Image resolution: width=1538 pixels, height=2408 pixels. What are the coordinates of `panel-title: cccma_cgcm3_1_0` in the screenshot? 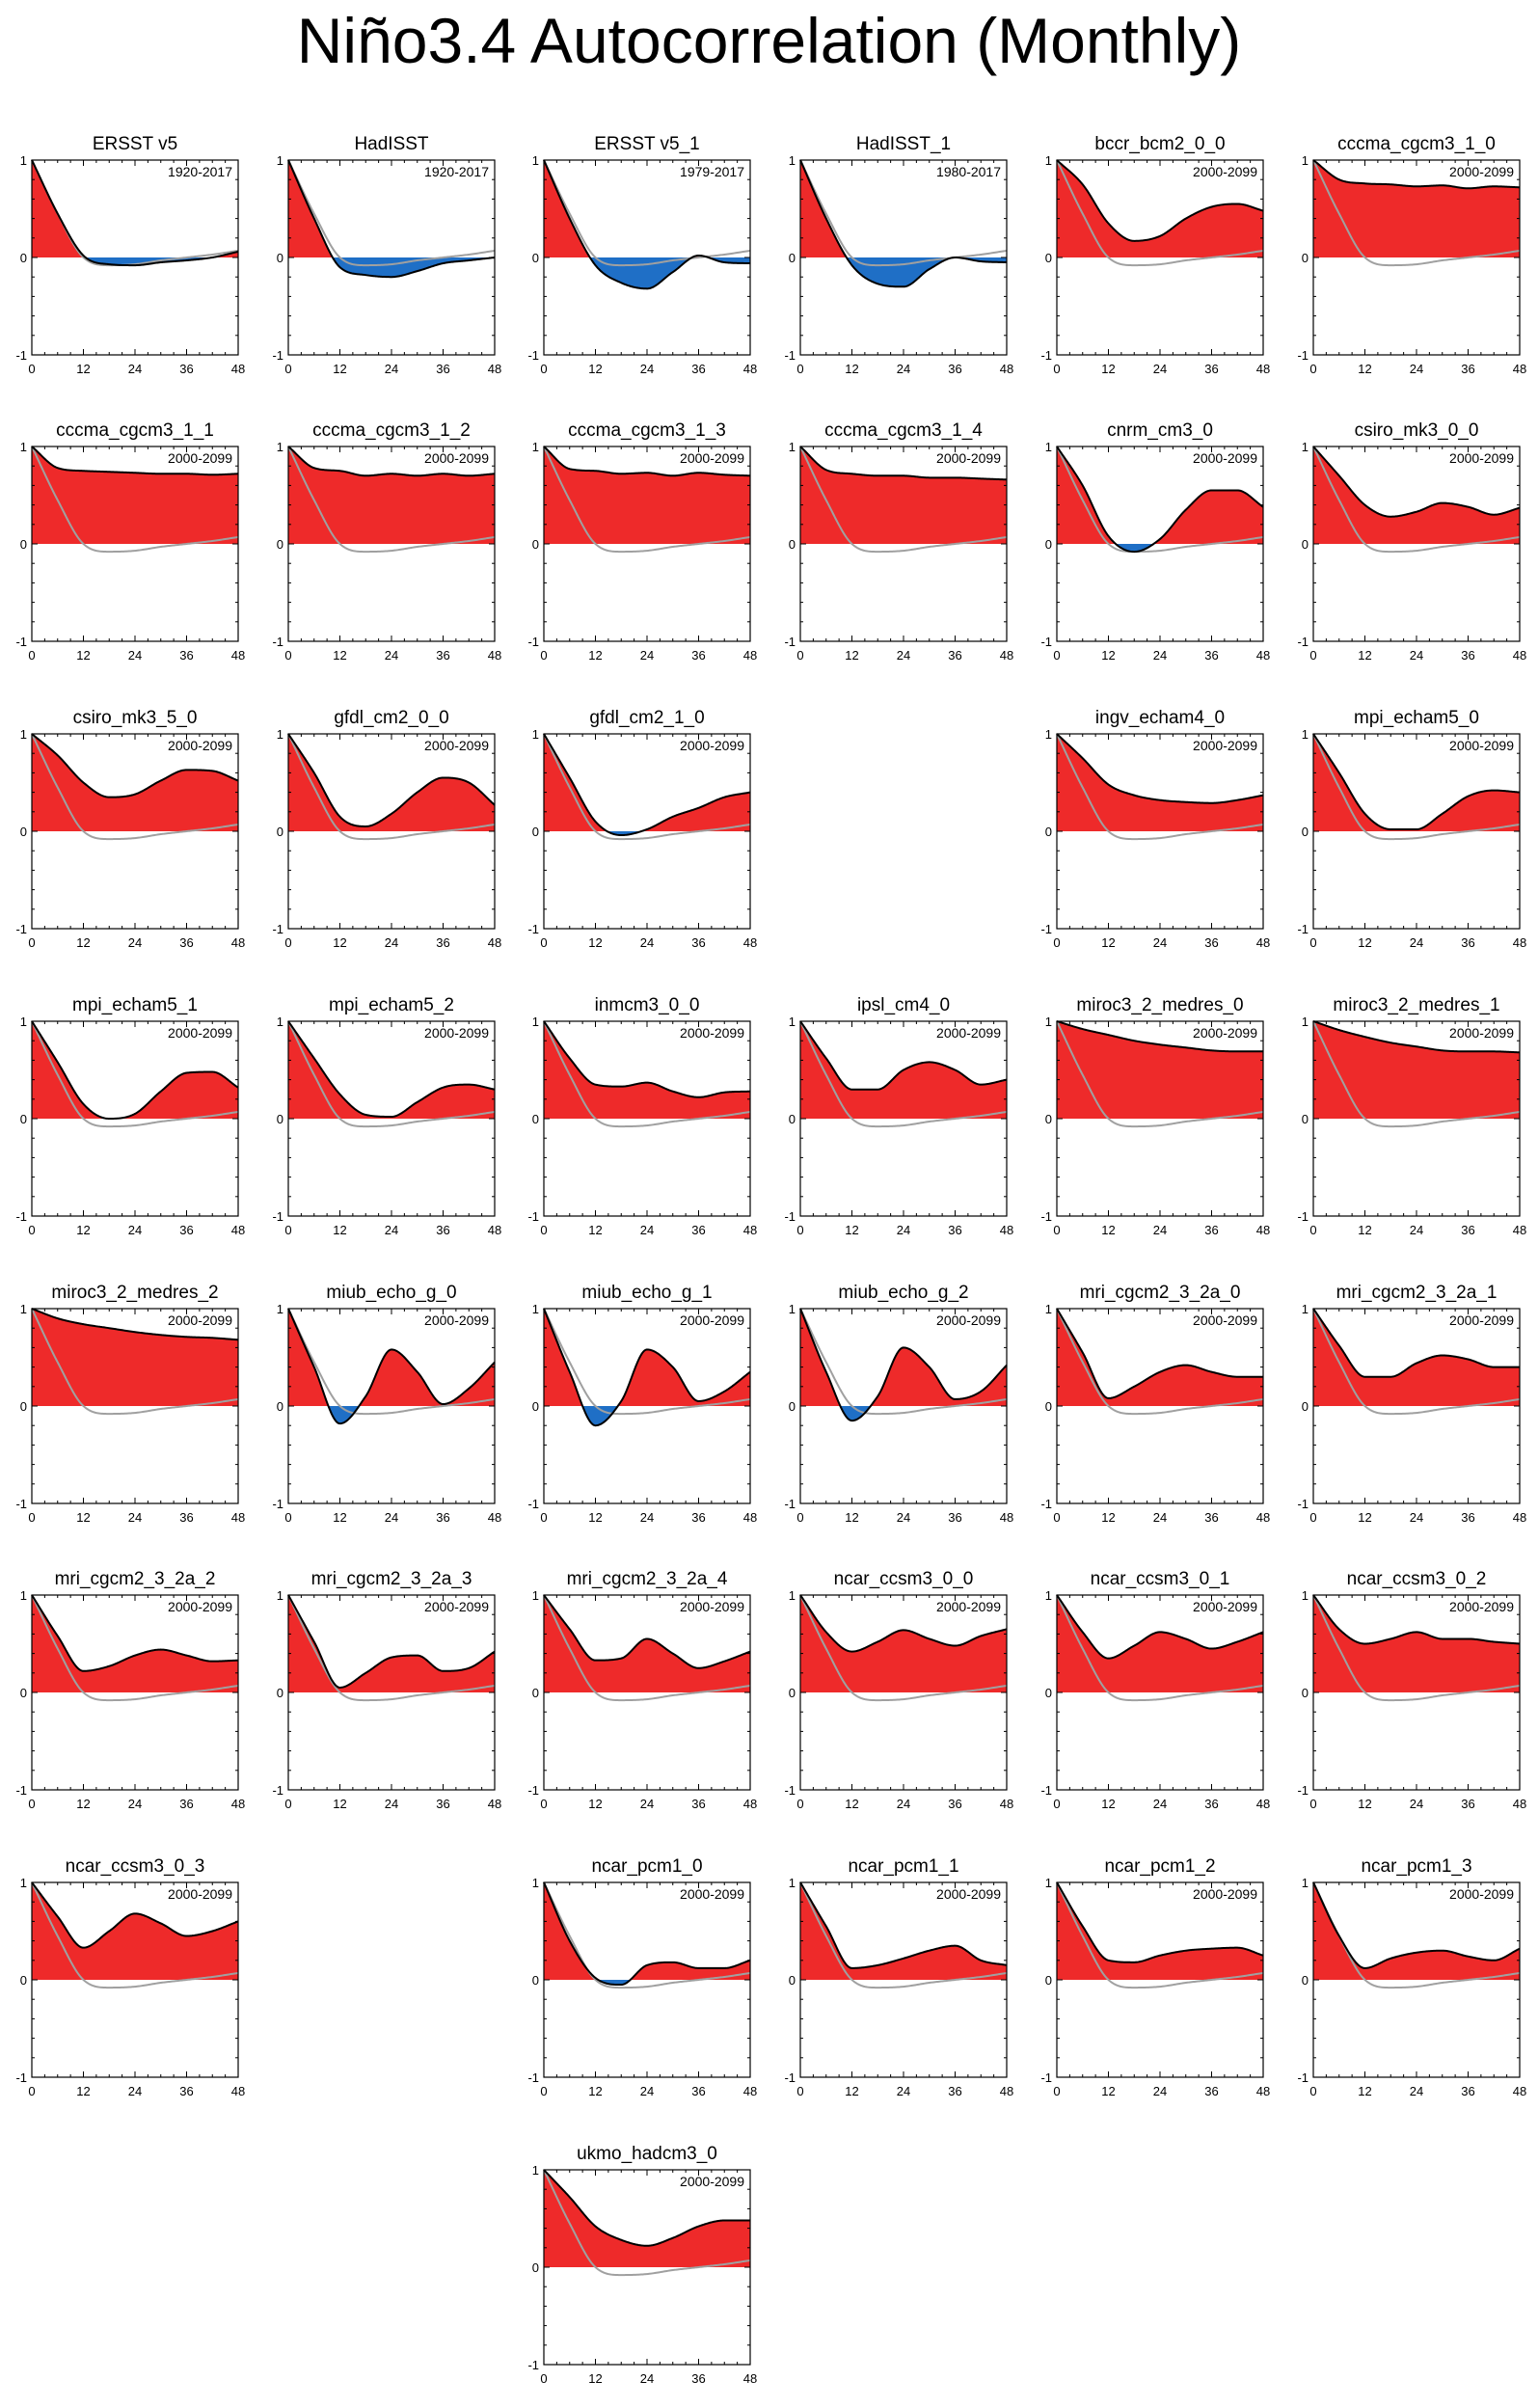 It's located at (1417, 144).